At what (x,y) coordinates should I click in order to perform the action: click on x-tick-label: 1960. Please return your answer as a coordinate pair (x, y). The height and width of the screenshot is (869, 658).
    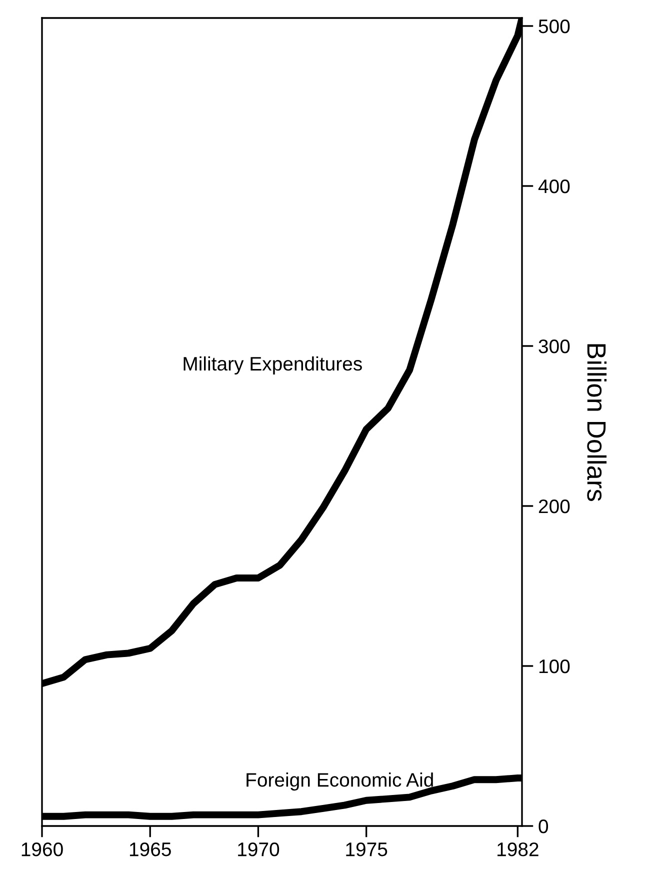
    Looking at the image, I should click on (42, 849).